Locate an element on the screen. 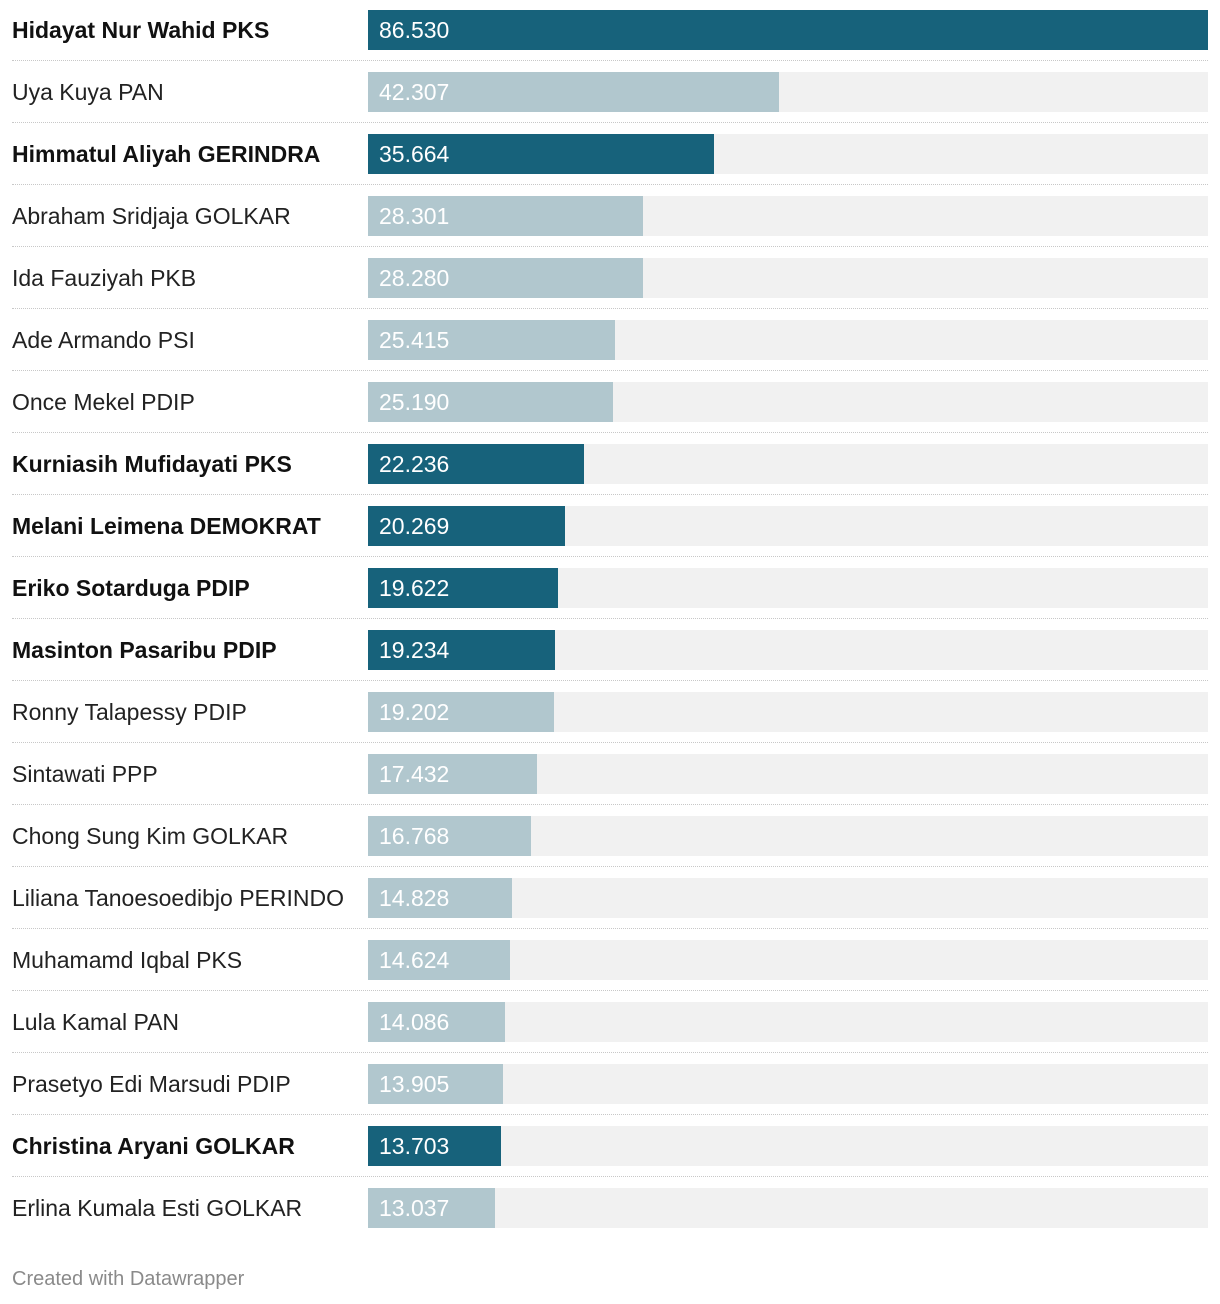 Image resolution: width=1220 pixels, height=1304 pixels. bar-row: Eriko Sotarduga PDIP 19.622 is located at coordinates (610, 599).